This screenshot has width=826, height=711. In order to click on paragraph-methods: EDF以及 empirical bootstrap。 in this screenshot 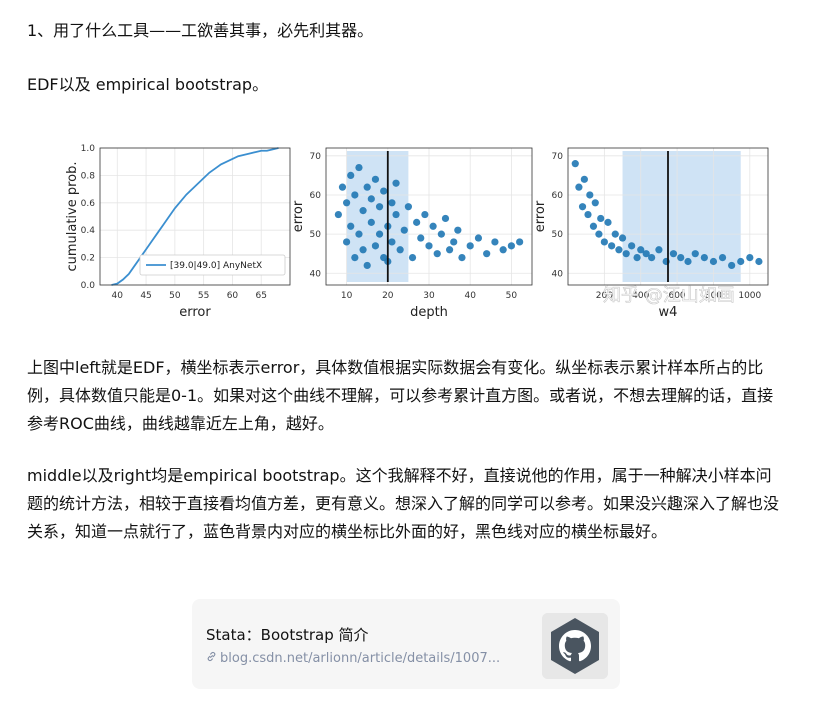, I will do `click(148, 84)`.